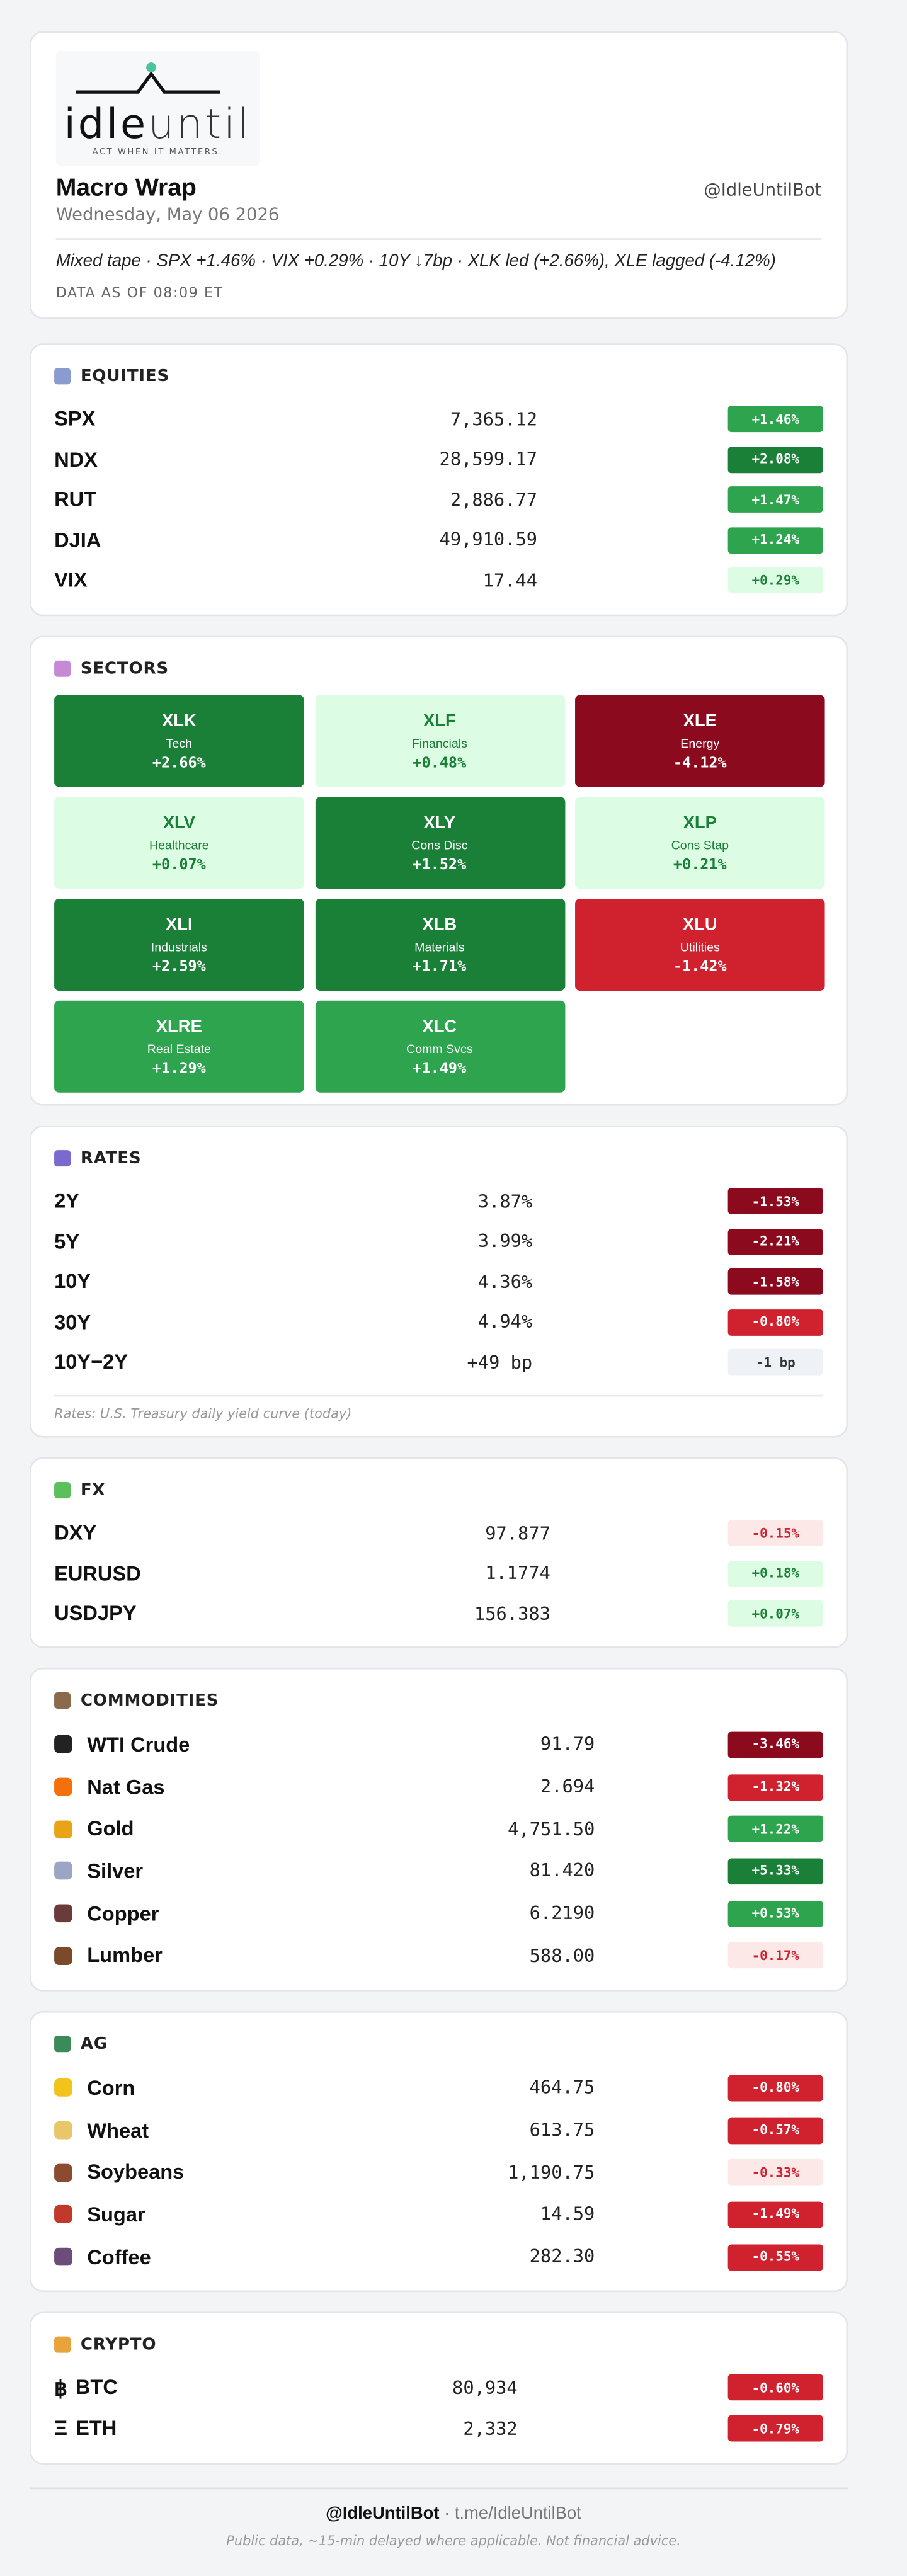 Image resolution: width=907 pixels, height=2576 pixels. Describe the element at coordinates (567, 1787) in the screenshot. I see `row-value: 2.694` at that location.